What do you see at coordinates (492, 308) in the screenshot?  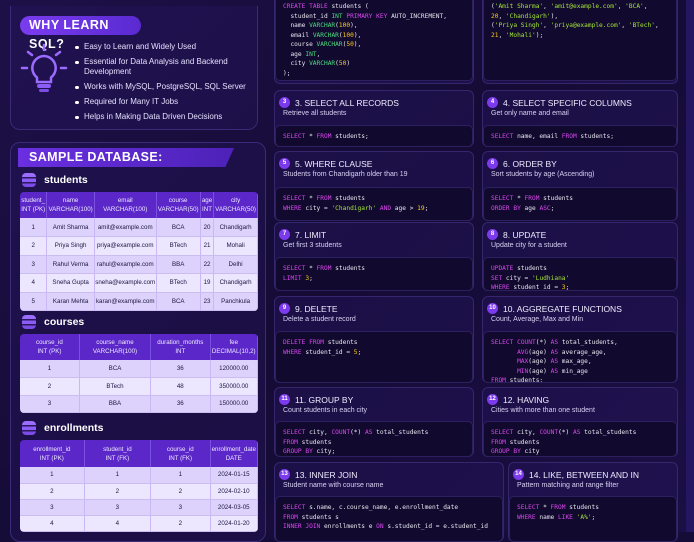 I see `step-number-badge: 10` at bounding box center [492, 308].